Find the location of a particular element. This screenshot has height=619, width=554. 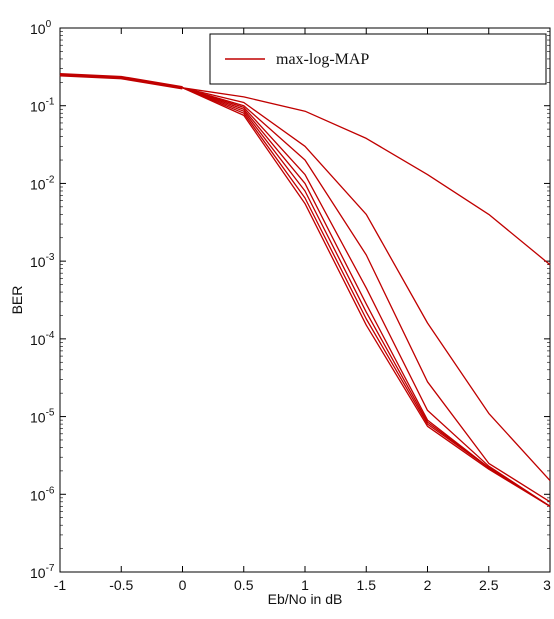

y-tick-label: 10⁻⁷ is located at coordinates (42, 572).